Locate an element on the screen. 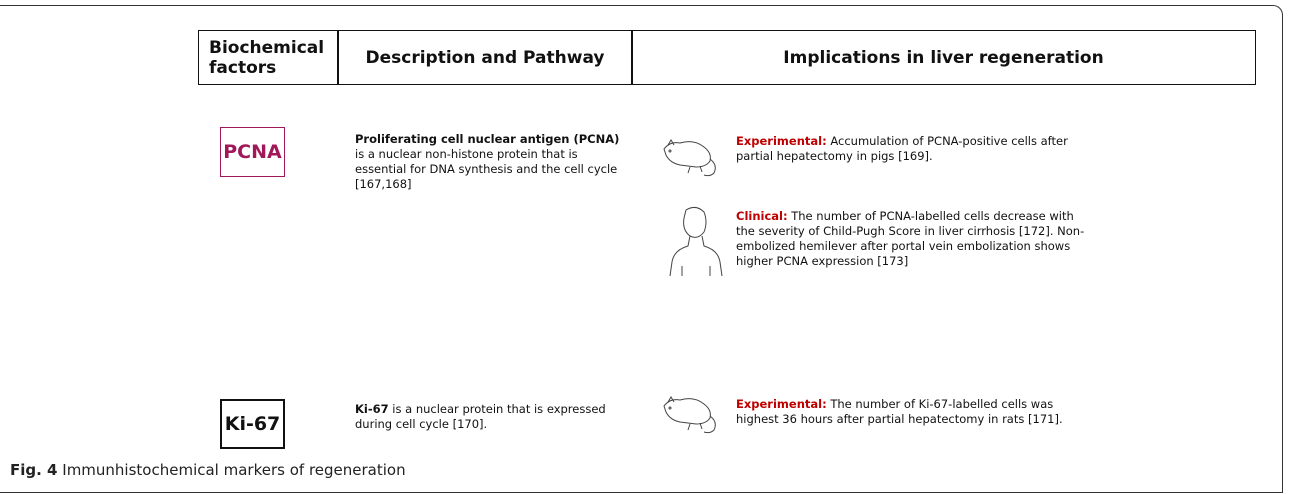 The image size is (1290, 494). factor-box: Ki-67 is located at coordinates (252, 424).